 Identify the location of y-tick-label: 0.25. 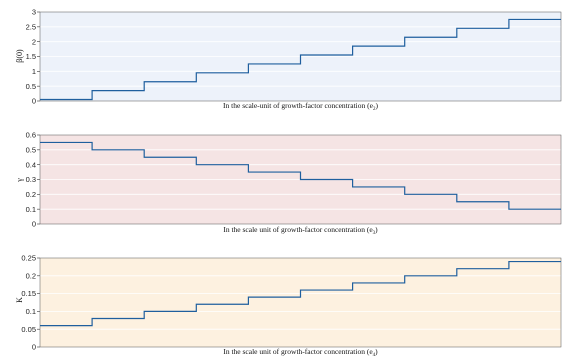
(28, 258).